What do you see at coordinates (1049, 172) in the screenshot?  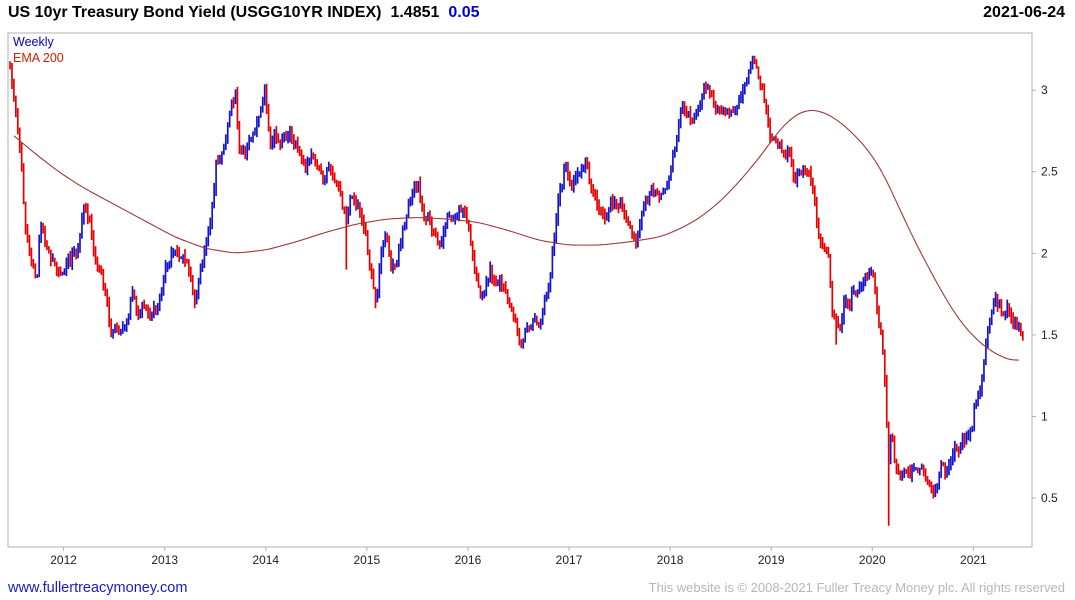 I see `y-axis-label: 2.5` at bounding box center [1049, 172].